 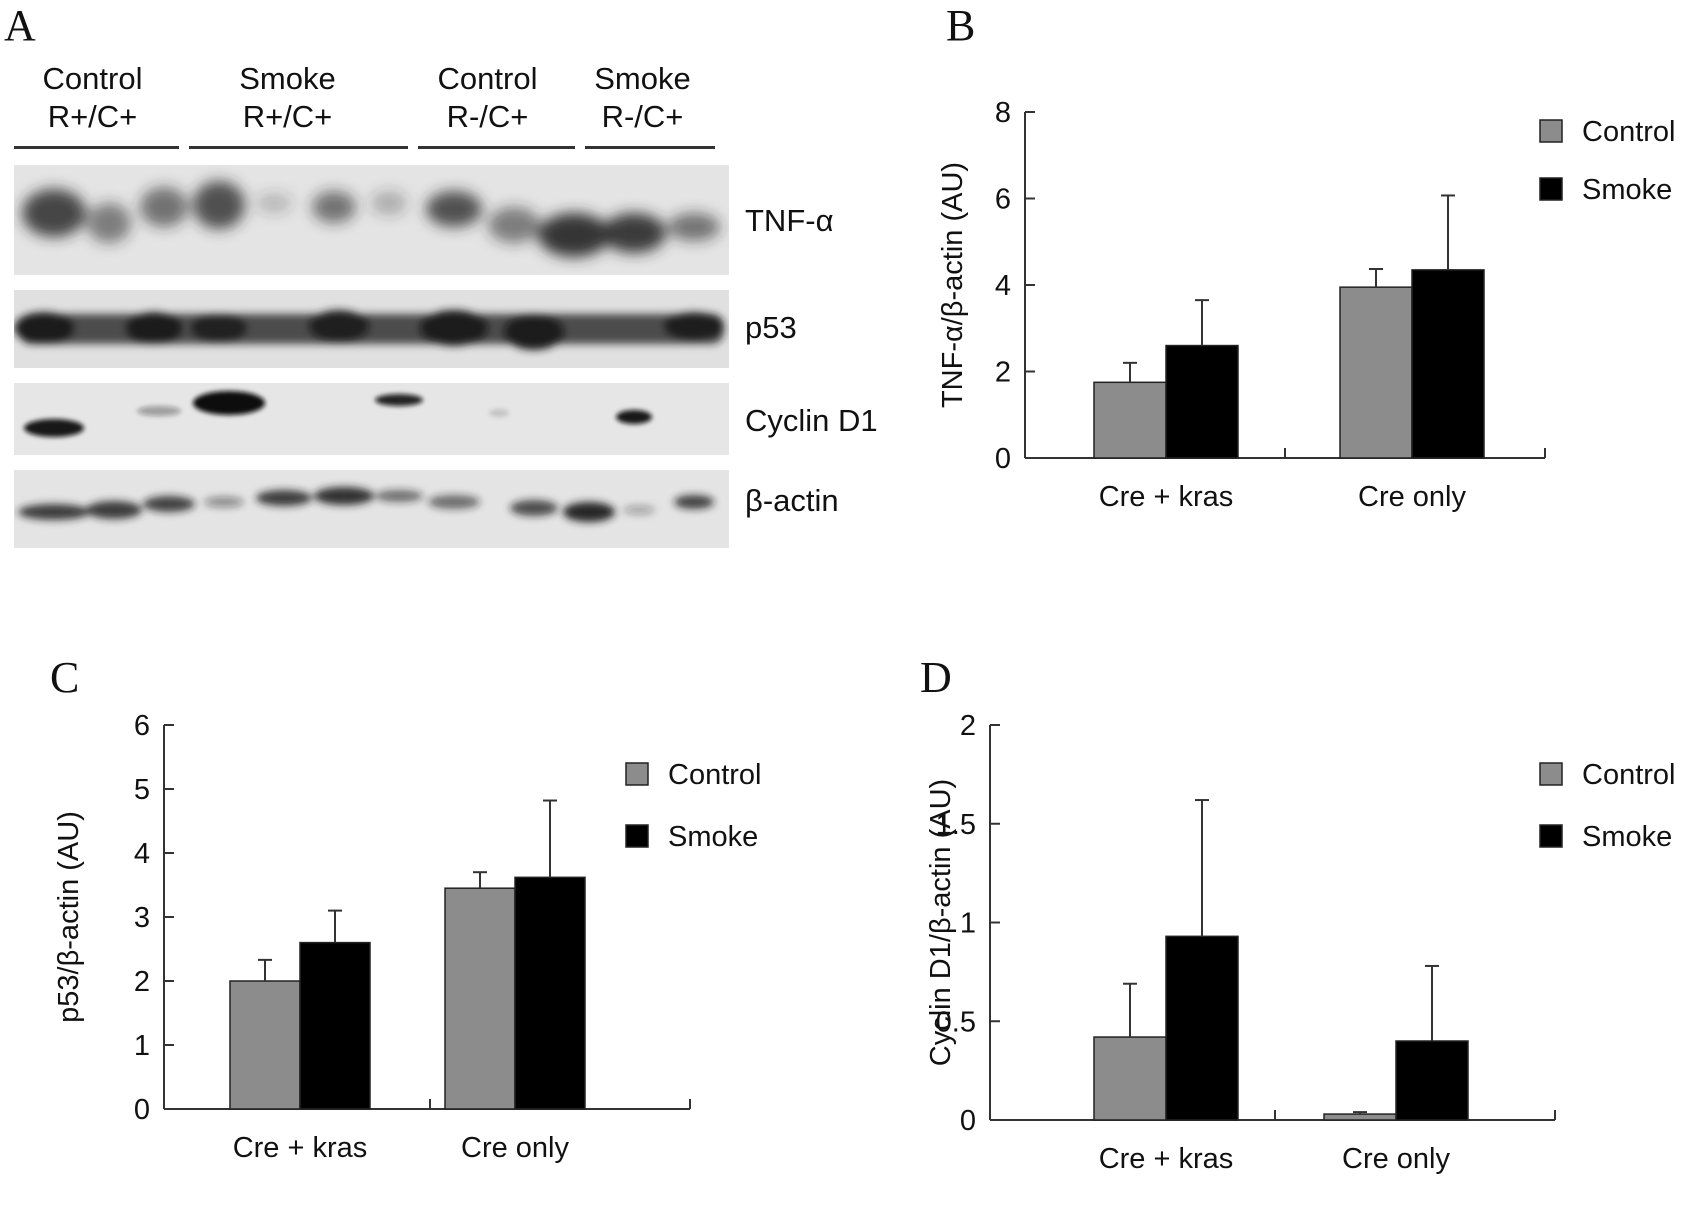 What do you see at coordinates (956, 825) in the screenshot?
I see `y-tick-label: 1.5` at bounding box center [956, 825].